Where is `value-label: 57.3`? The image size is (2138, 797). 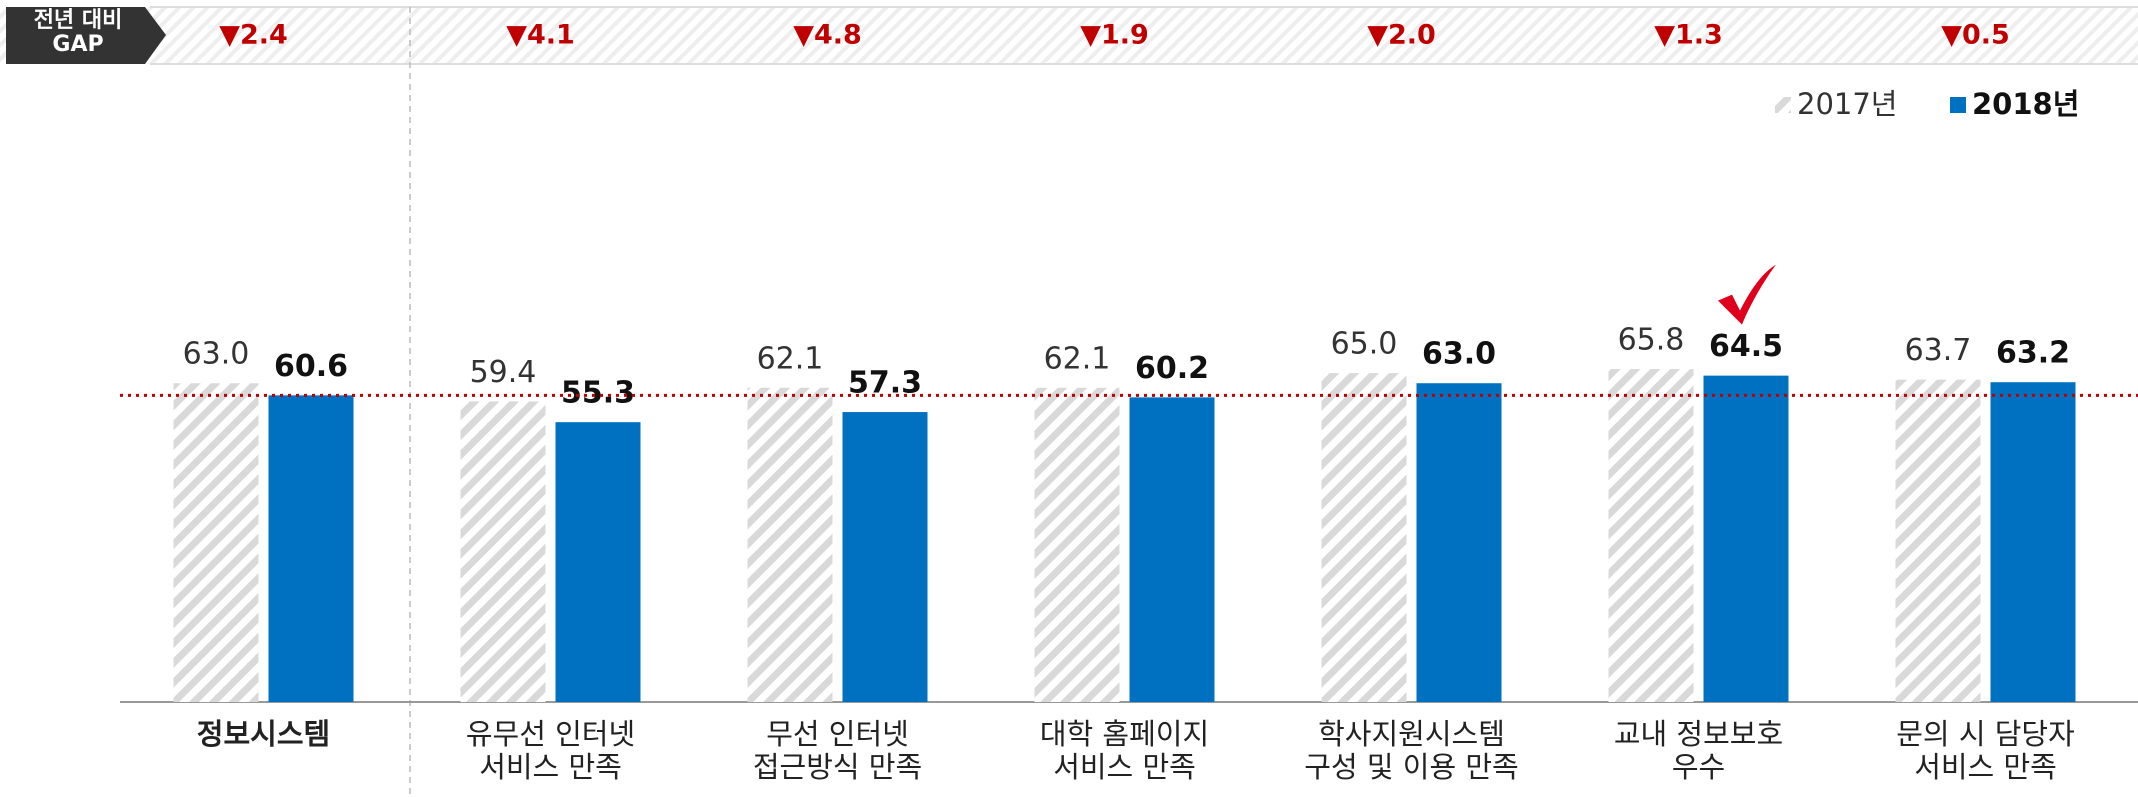 value-label: 57.3 is located at coordinates (885, 383).